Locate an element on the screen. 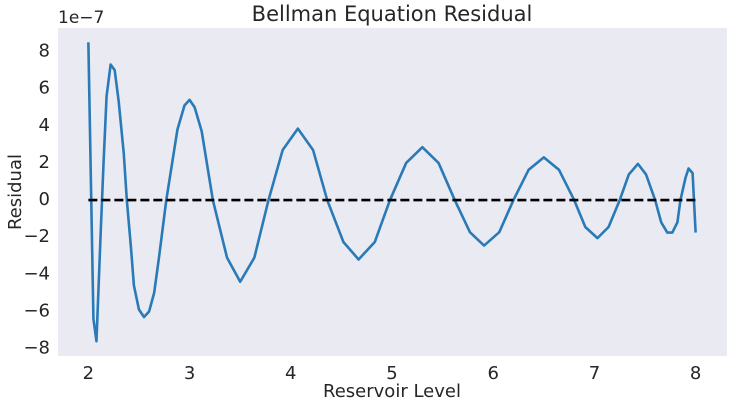  y-tick-label: −2 is located at coordinates (36, 236).